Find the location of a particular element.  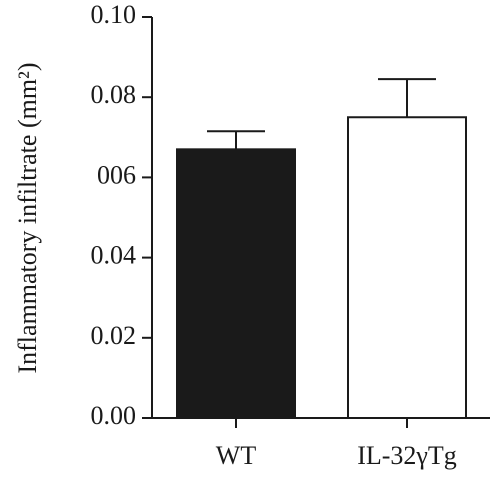

y-tick-label: 0.02 is located at coordinates (114, 335).